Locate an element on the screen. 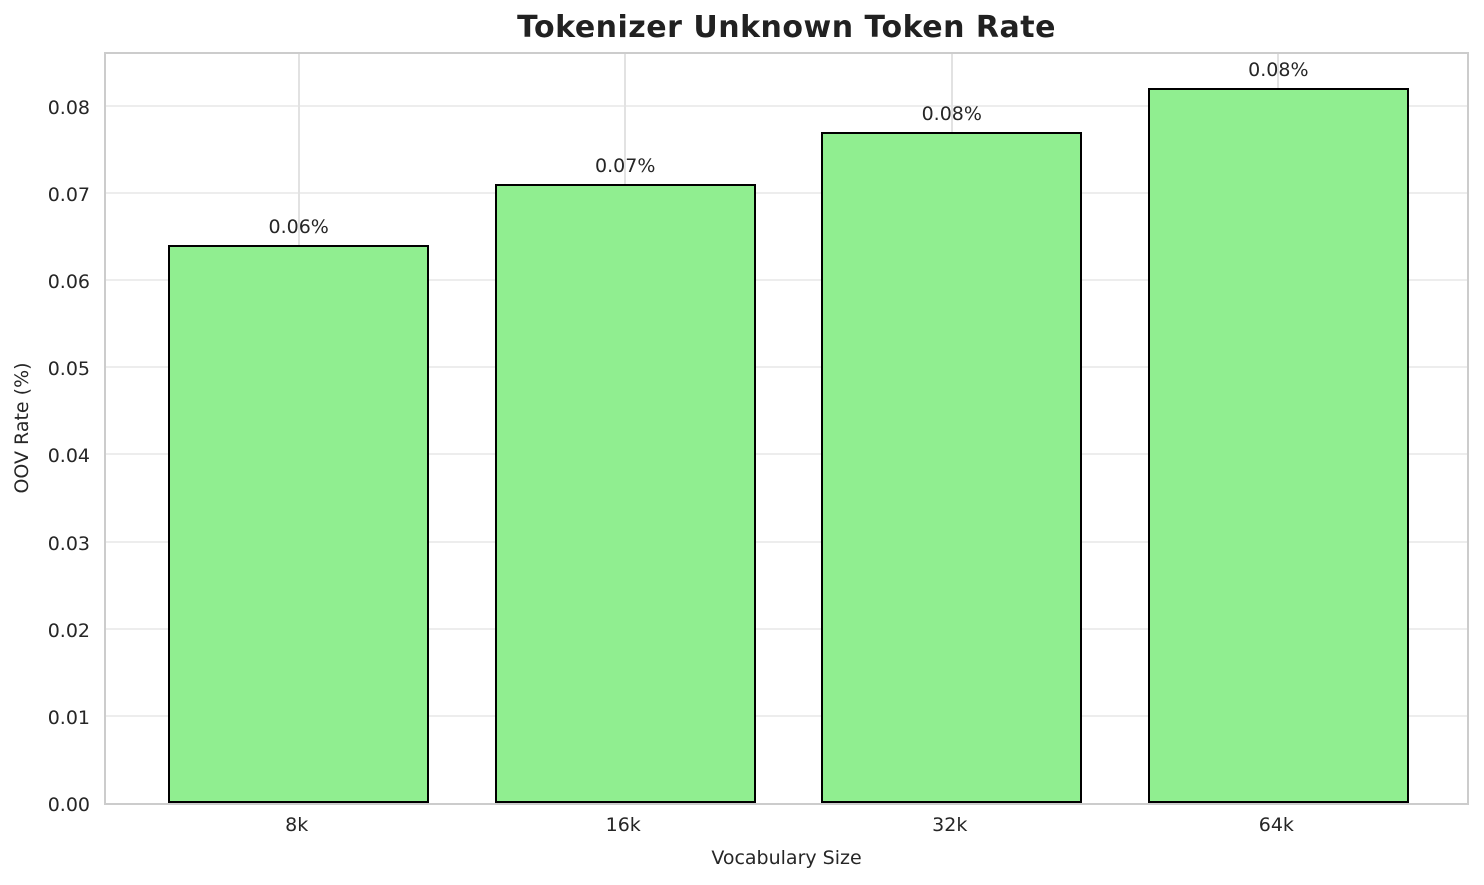 This screenshot has width=1484, height=885. y-tick-label: 0.08 is located at coordinates (68, 107).